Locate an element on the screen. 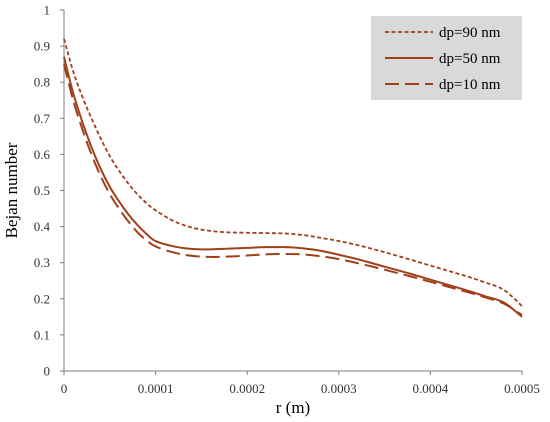  y-tick-label: 0.8 is located at coordinates (42, 82).